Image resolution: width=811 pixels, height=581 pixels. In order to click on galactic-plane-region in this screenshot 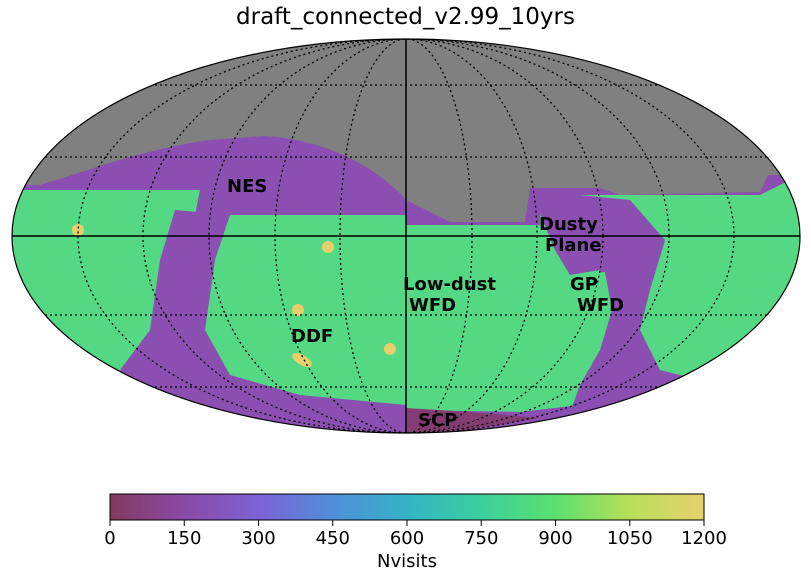, I will do `click(263, 321)`.